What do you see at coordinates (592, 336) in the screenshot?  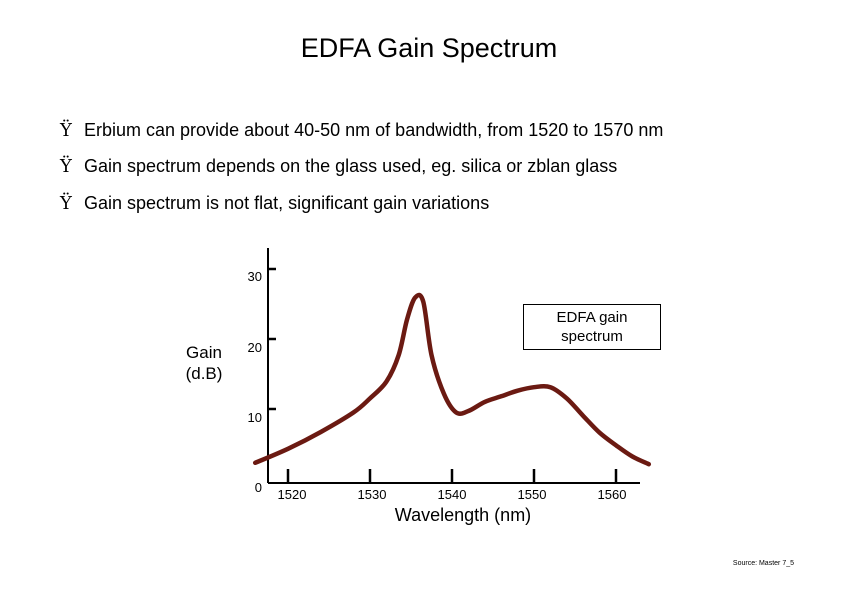 I see `legend-label-line: spectrum` at bounding box center [592, 336].